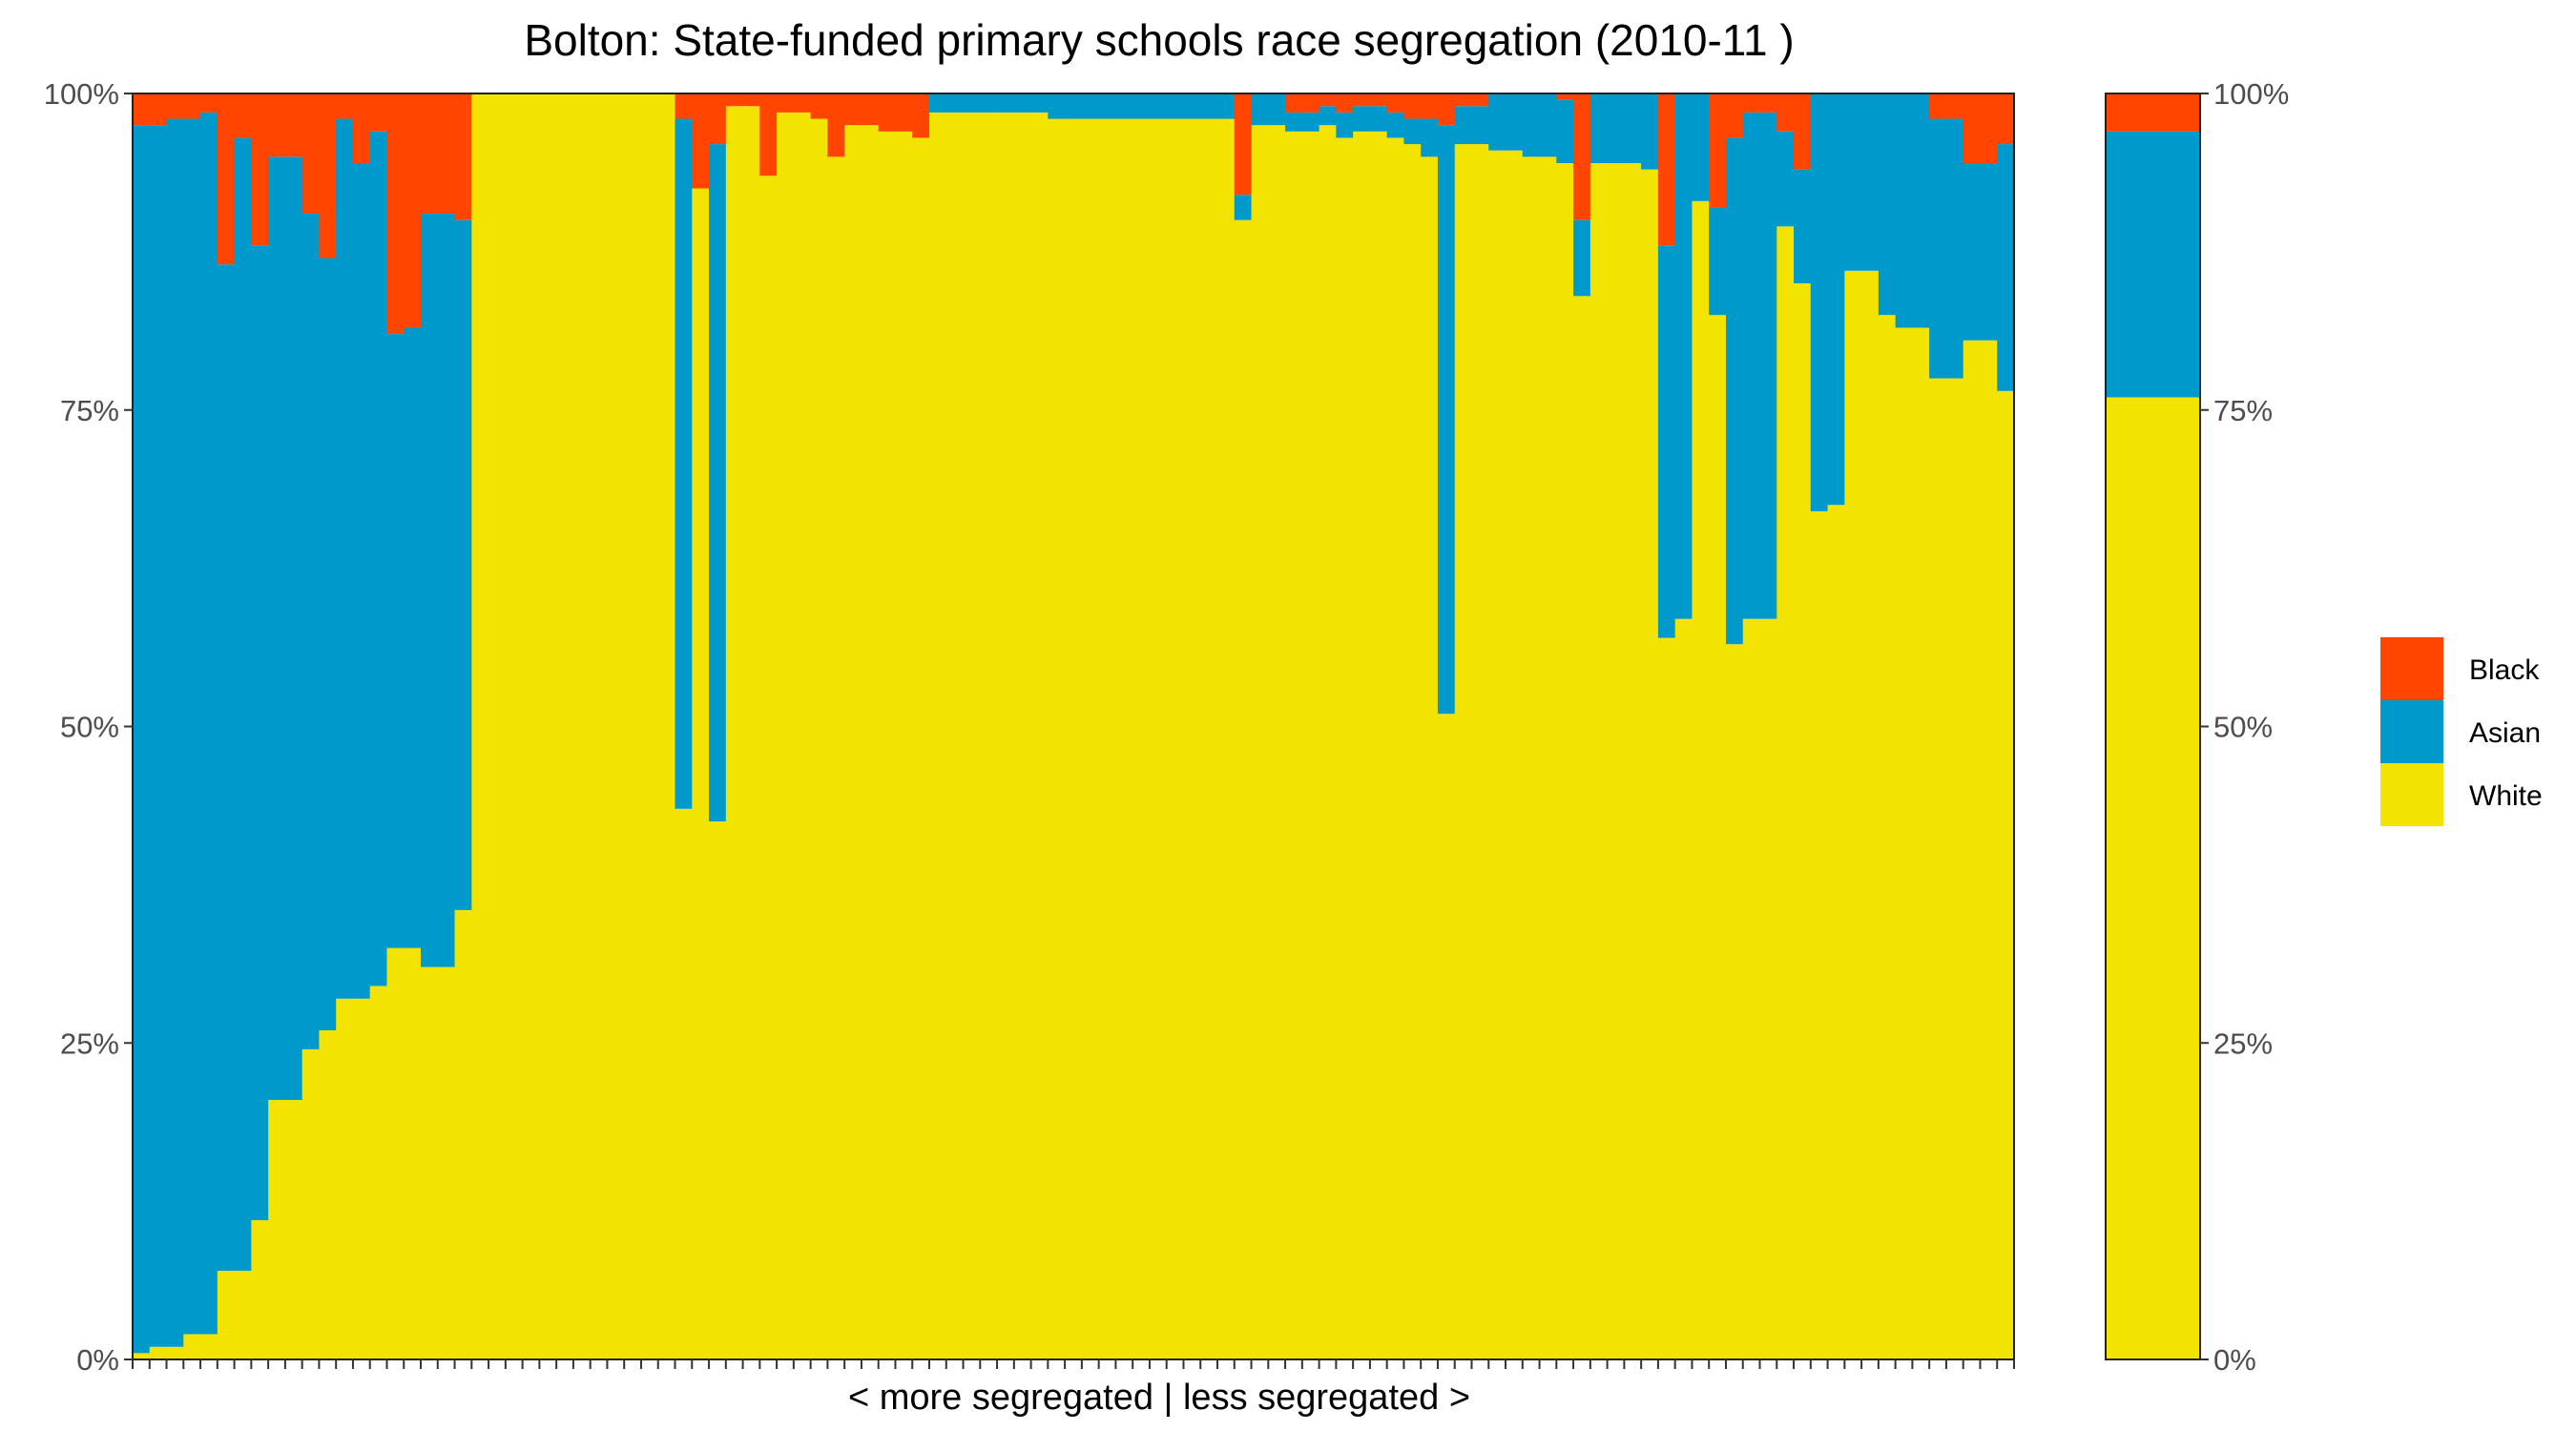  What do you see at coordinates (81, 94) in the screenshot?
I see `left-y-tick-label: 100%` at bounding box center [81, 94].